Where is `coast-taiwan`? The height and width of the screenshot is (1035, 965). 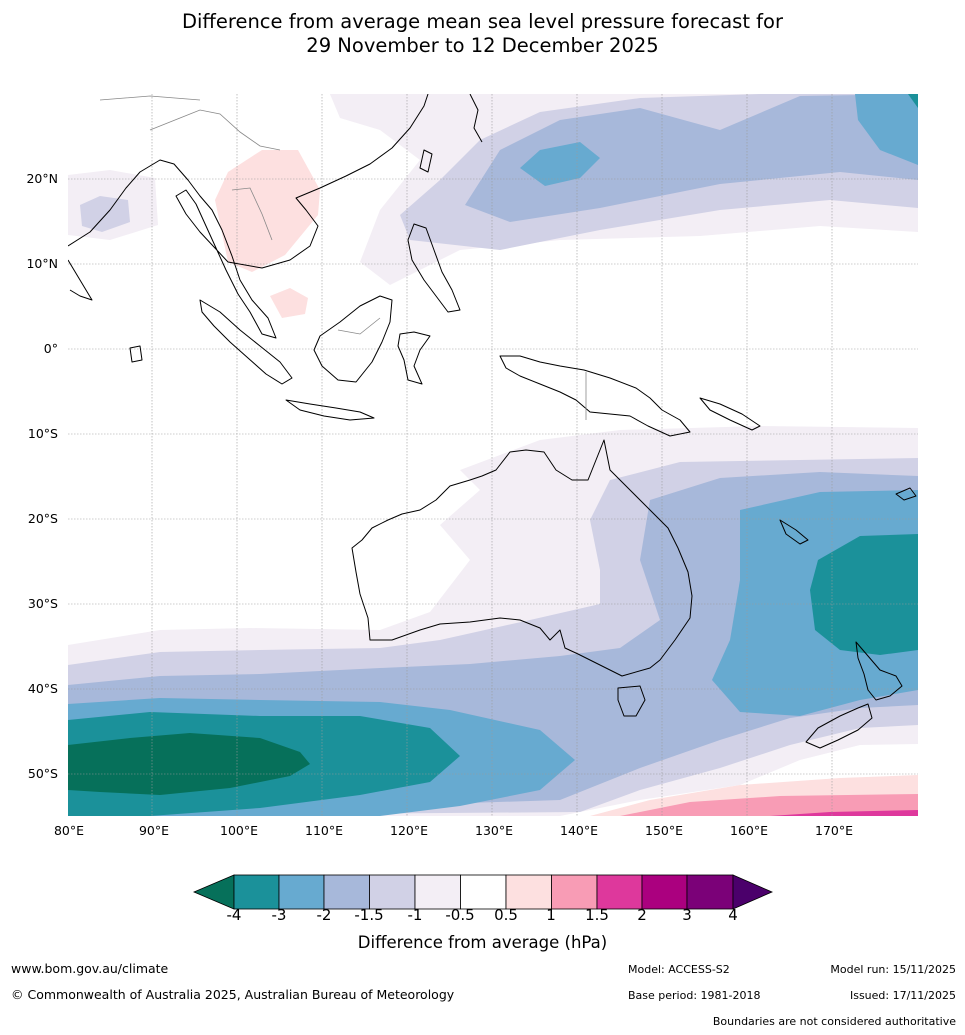
coast-taiwan is located at coordinates (426, 161).